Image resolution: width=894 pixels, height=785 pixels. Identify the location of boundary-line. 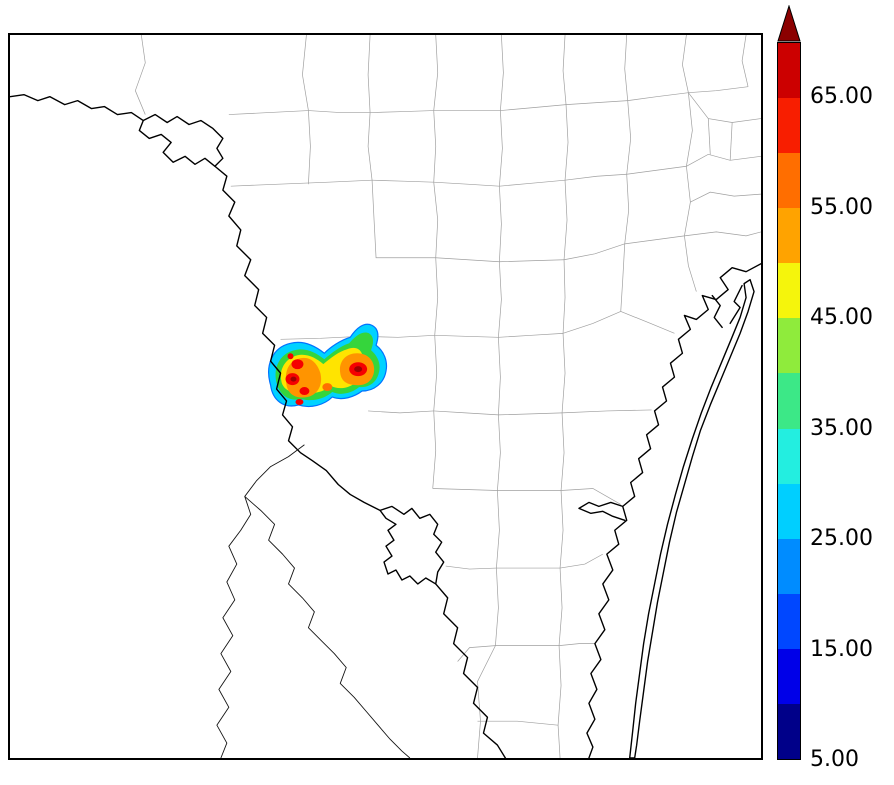
(260, 601).